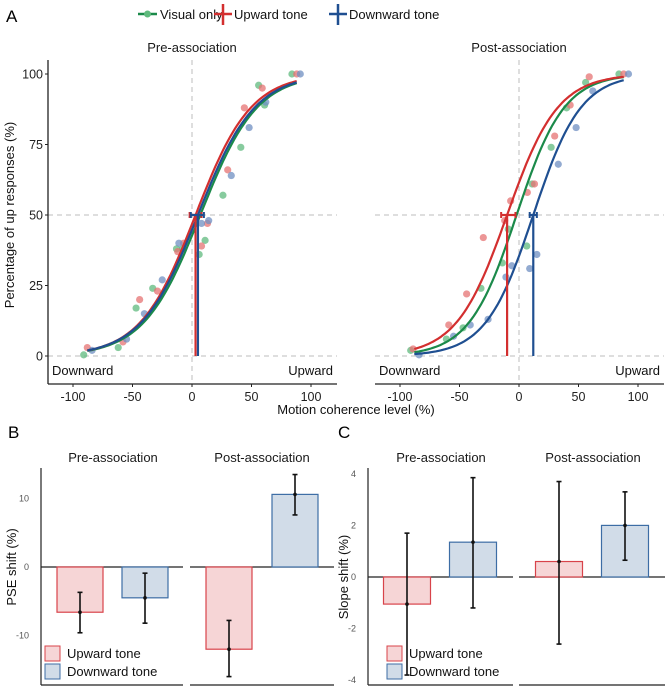 The height and width of the screenshot is (690, 669). What do you see at coordinates (13, 432) in the screenshot?
I see `panel-label-b: B` at bounding box center [13, 432].